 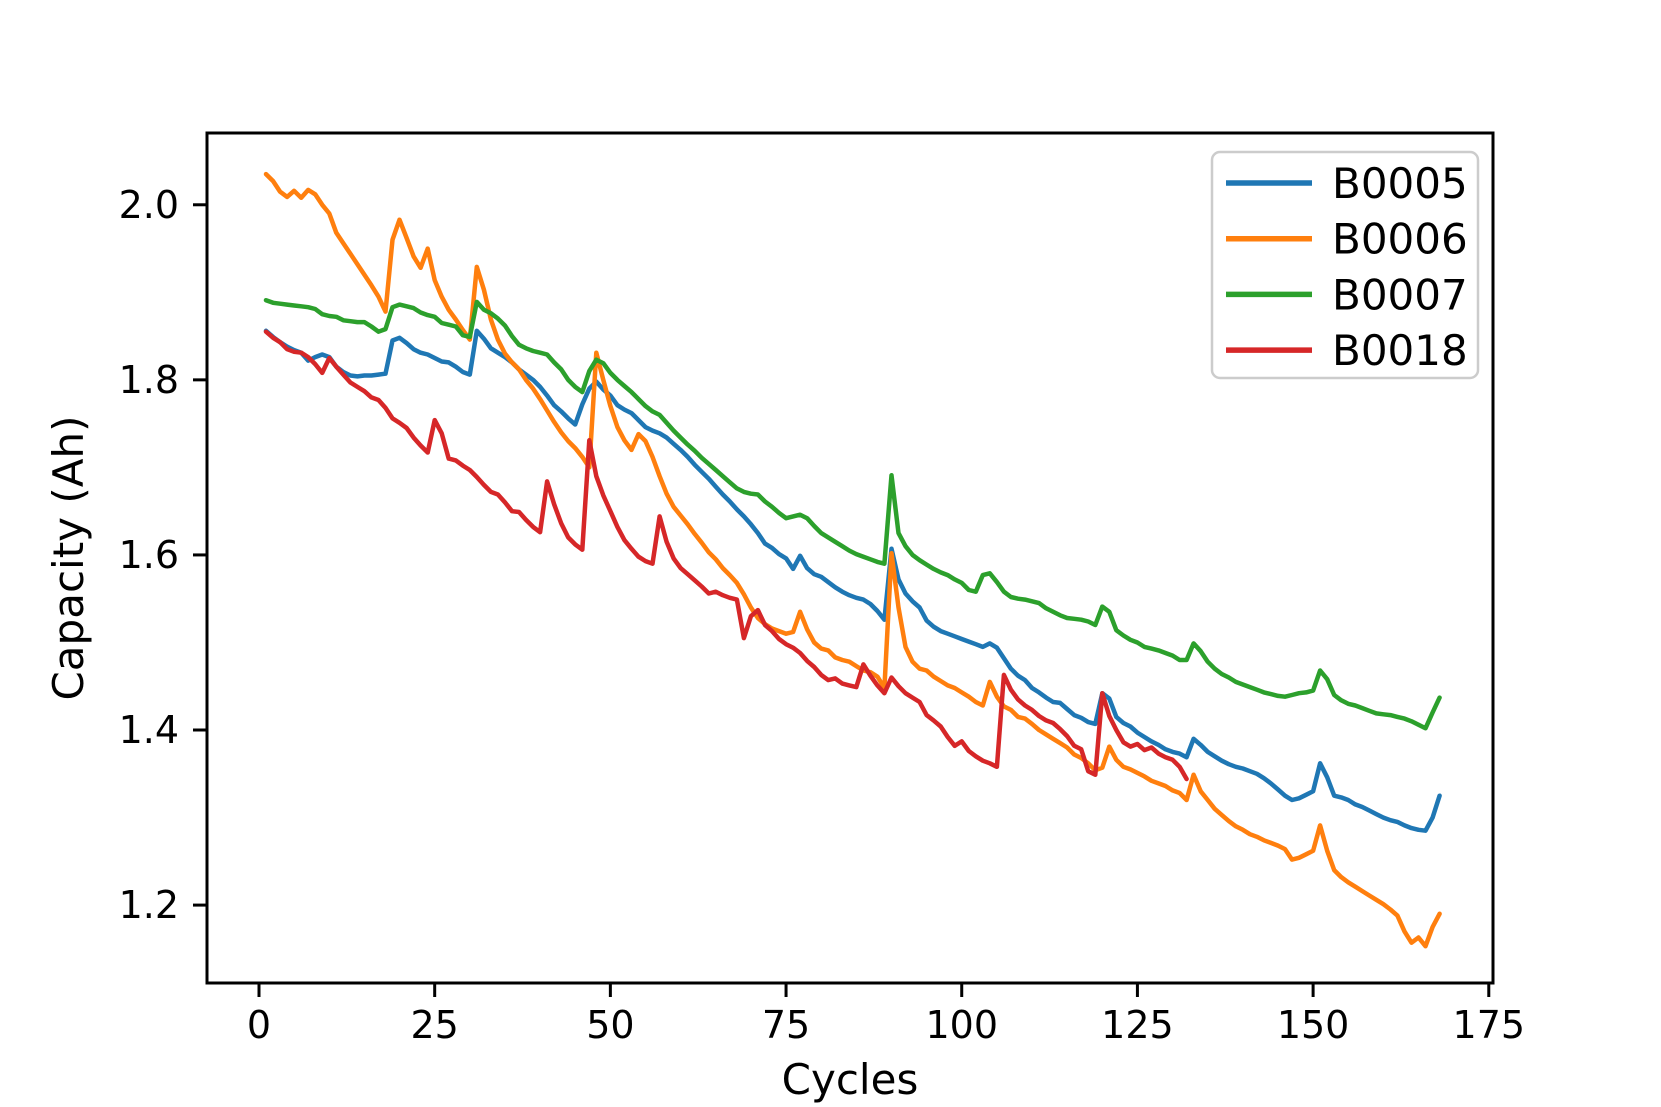 What do you see at coordinates (1489, 1025) in the screenshot?
I see `x-tick-label: 175` at bounding box center [1489, 1025].